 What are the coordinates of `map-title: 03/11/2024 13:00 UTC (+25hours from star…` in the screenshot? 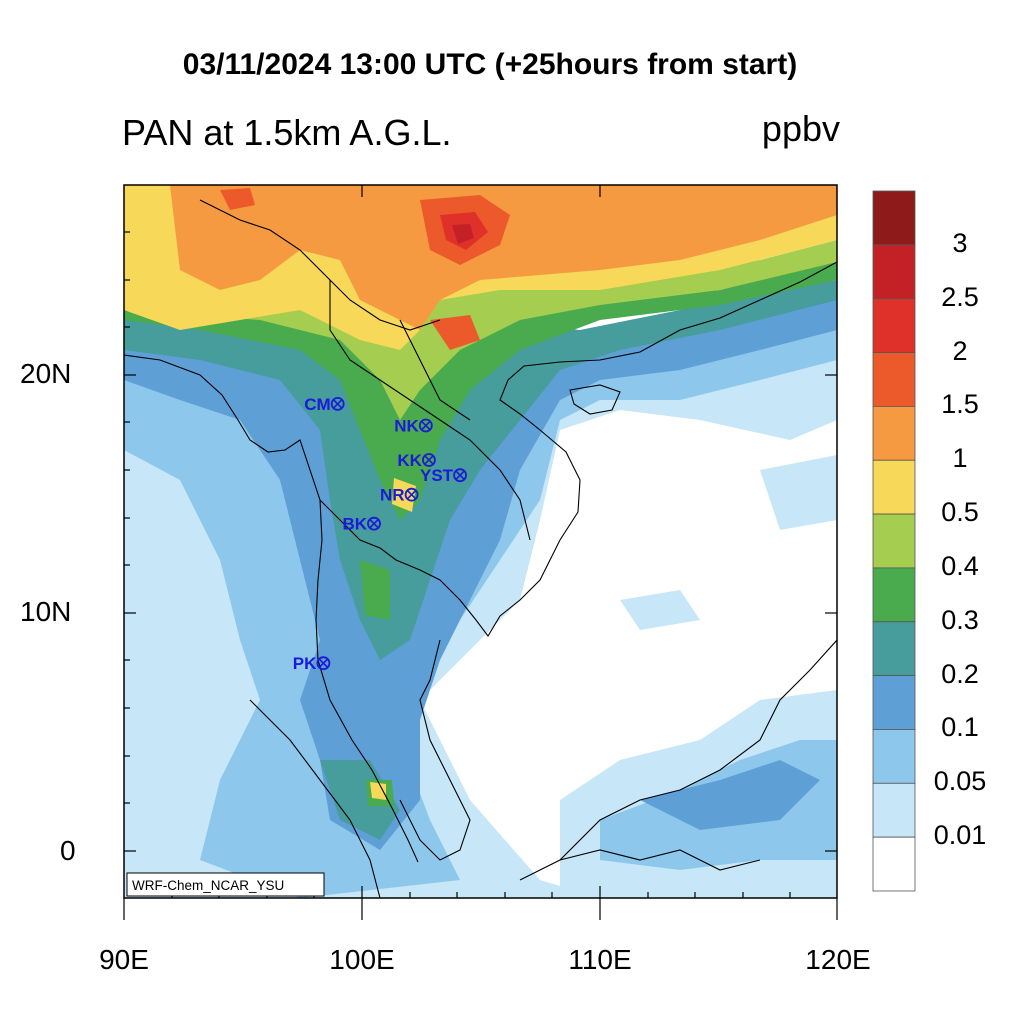 It's located at (490, 64).